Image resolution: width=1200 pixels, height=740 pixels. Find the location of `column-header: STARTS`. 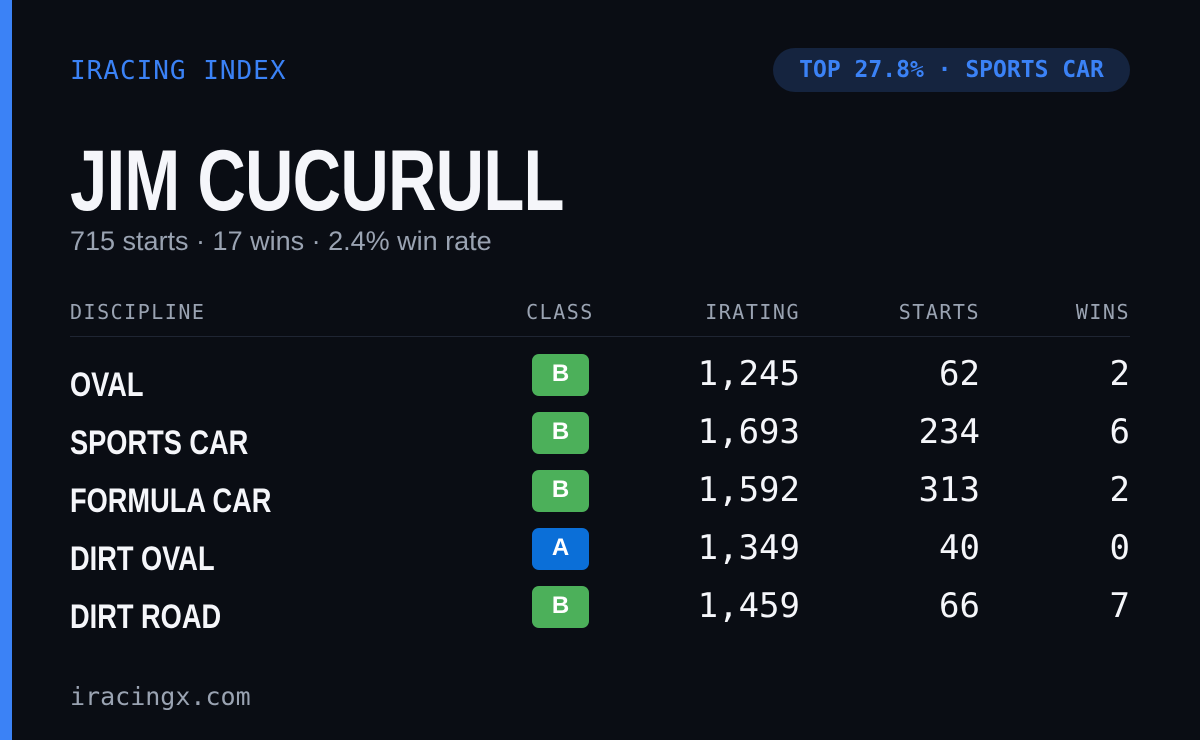

column-header: STARTS is located at coordinates (939, 312).